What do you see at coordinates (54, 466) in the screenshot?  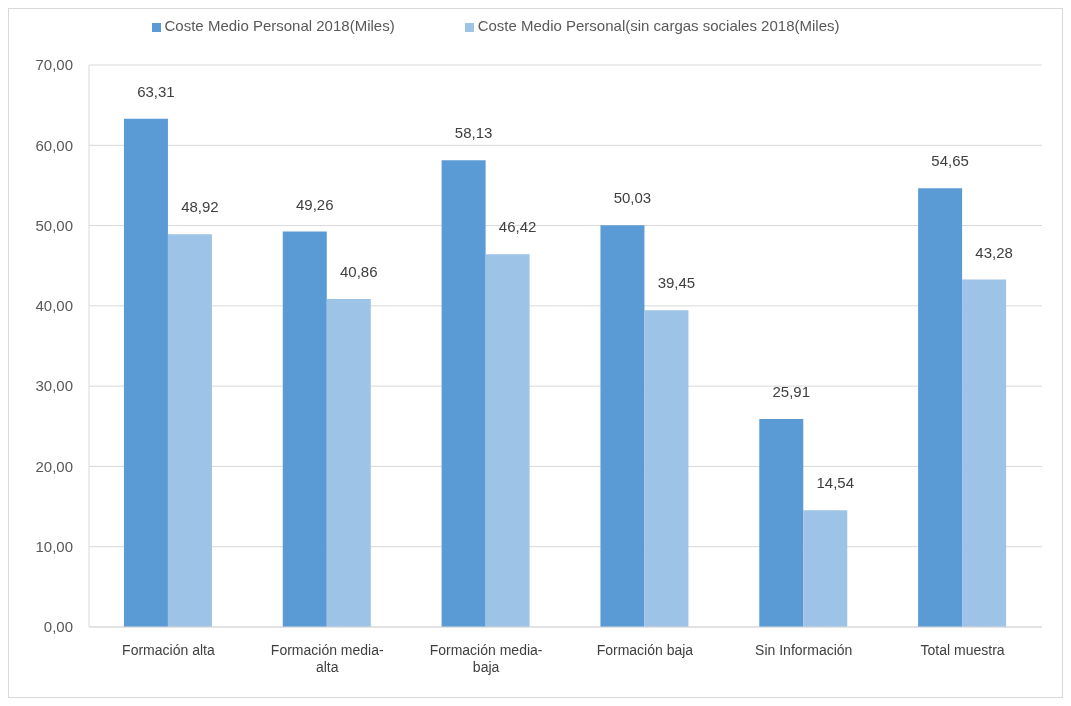 I see `y-tick-label: 20,00` at bounding box center [54, 466].